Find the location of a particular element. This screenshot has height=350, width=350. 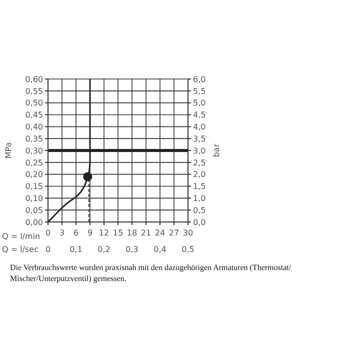

y-tick-label: 0,45 is located at coordinates (34, 115).